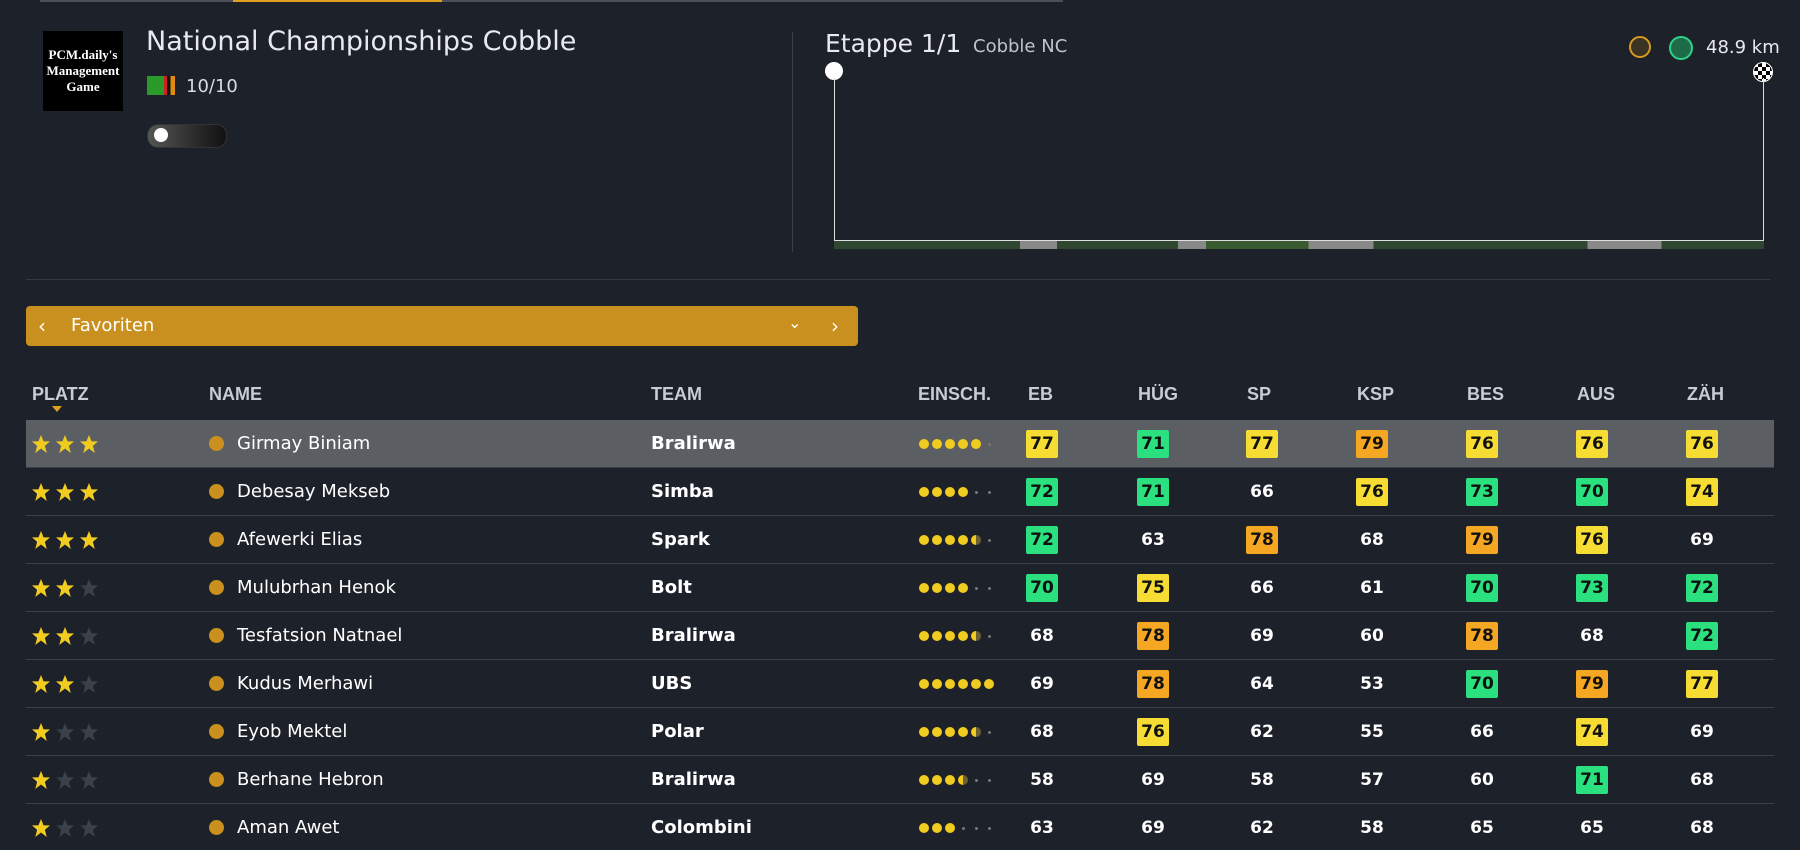 The width and height of the screenshot is (1800, 850). I want to click on column-header: PLATZ, so click(60, 394).